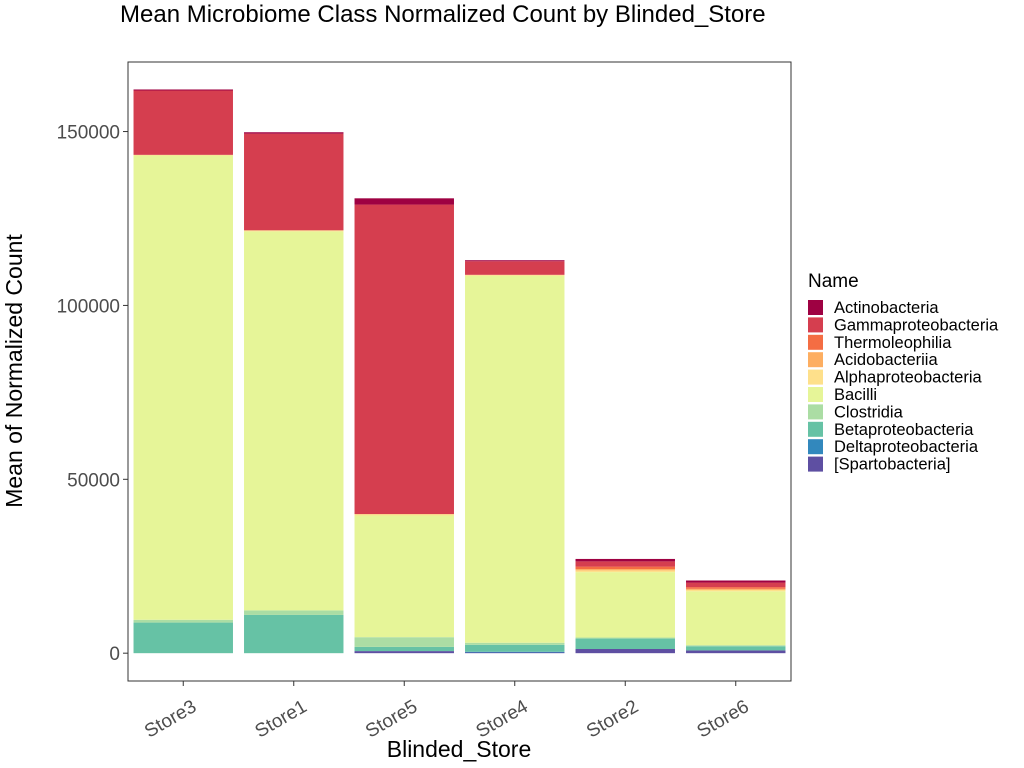 This screenshot has width=1024, height=768. I want to click on x-tick-label: Store3, so click(170, 719).